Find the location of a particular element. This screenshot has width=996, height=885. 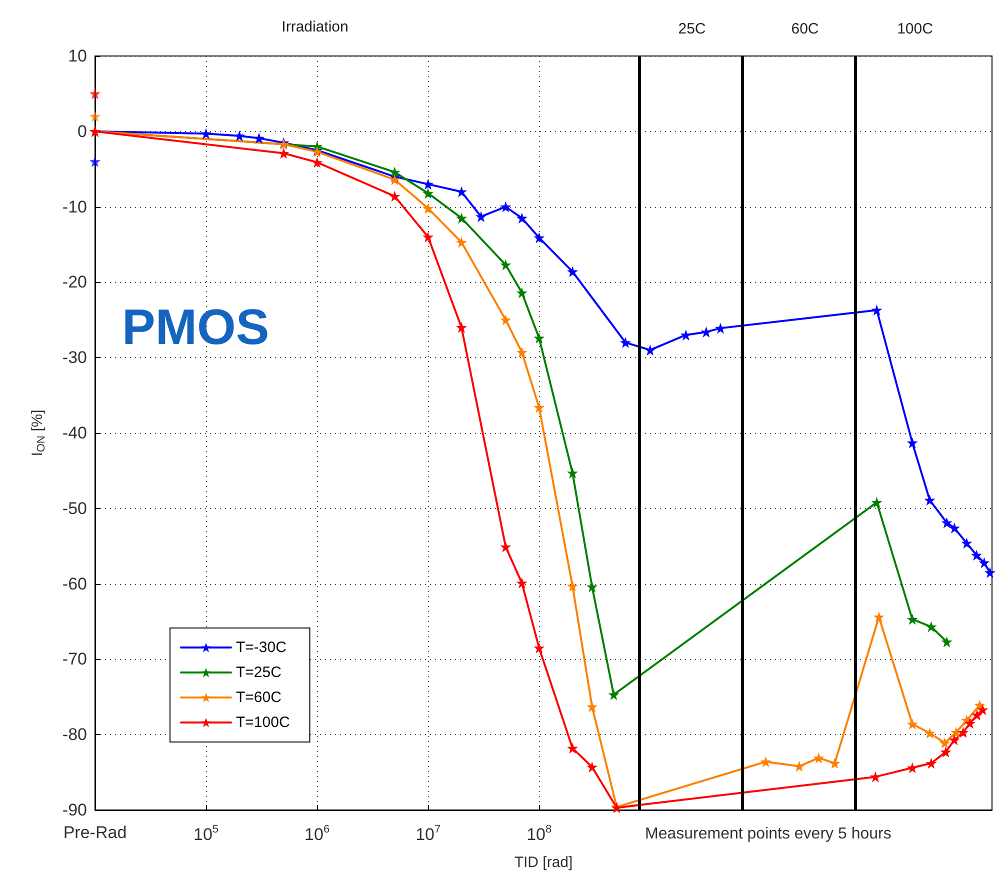

legend-label: T=60C is located at coordinates (259, 697).